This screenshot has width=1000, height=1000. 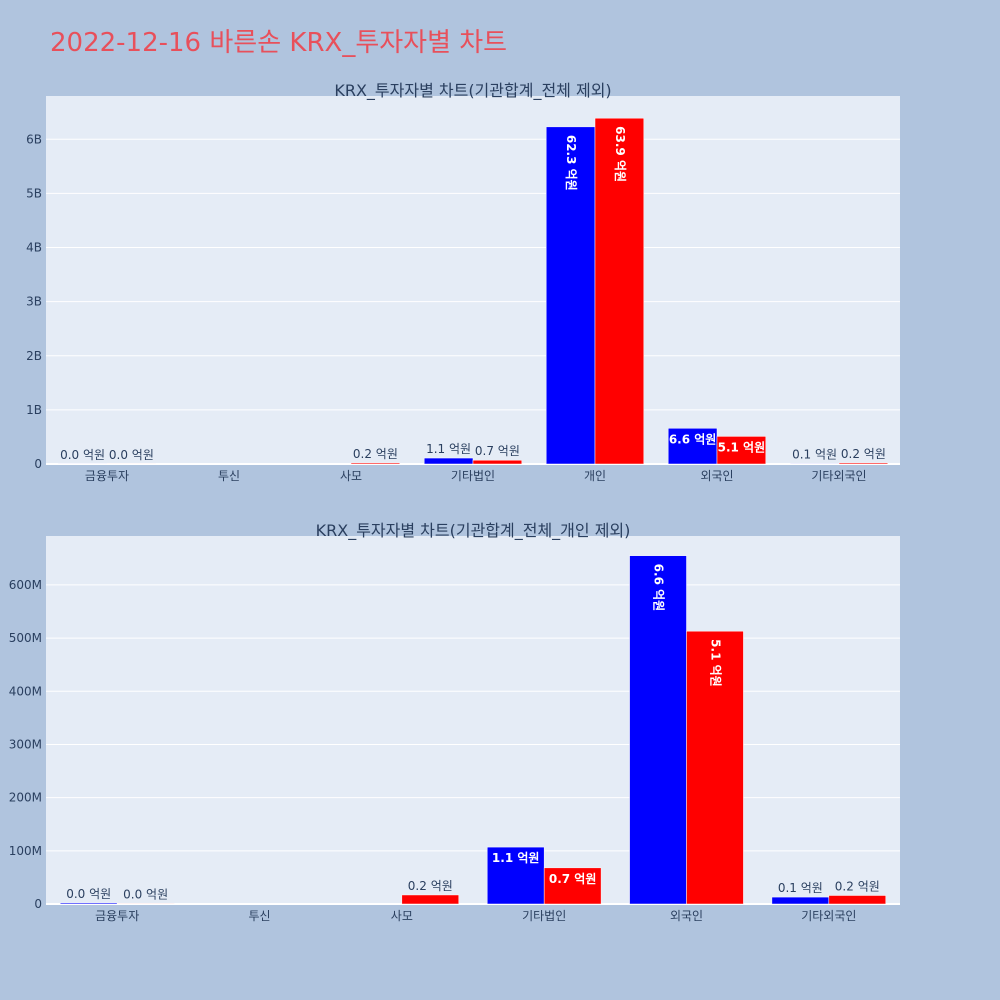 What do you see at coordinates (620, 154) in the screenshot?
I see `bar-data-label: 63.9 억원` at bounding box center [620, 154].